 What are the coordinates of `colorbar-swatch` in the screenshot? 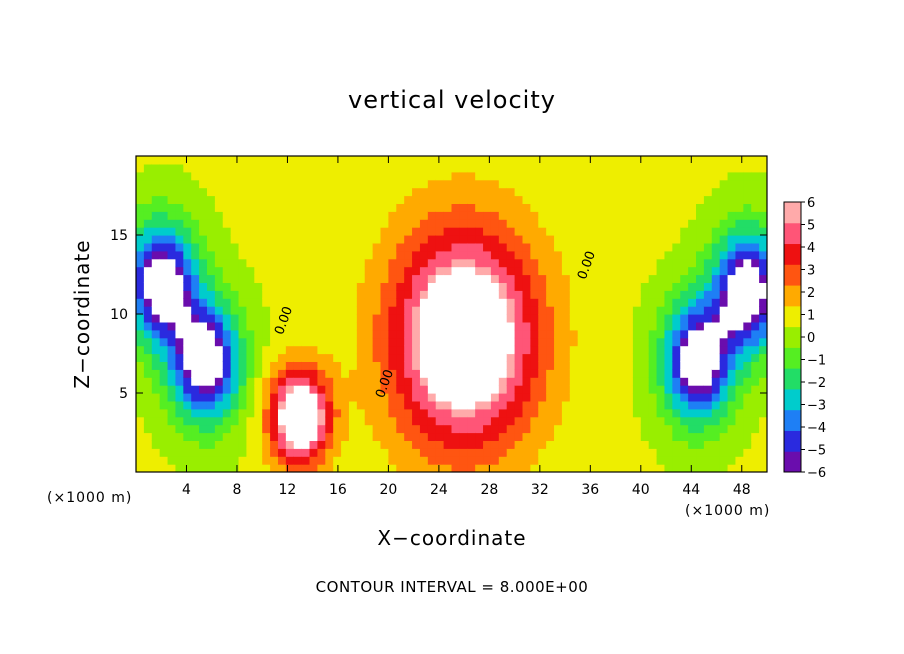 It's located at (792, 316).